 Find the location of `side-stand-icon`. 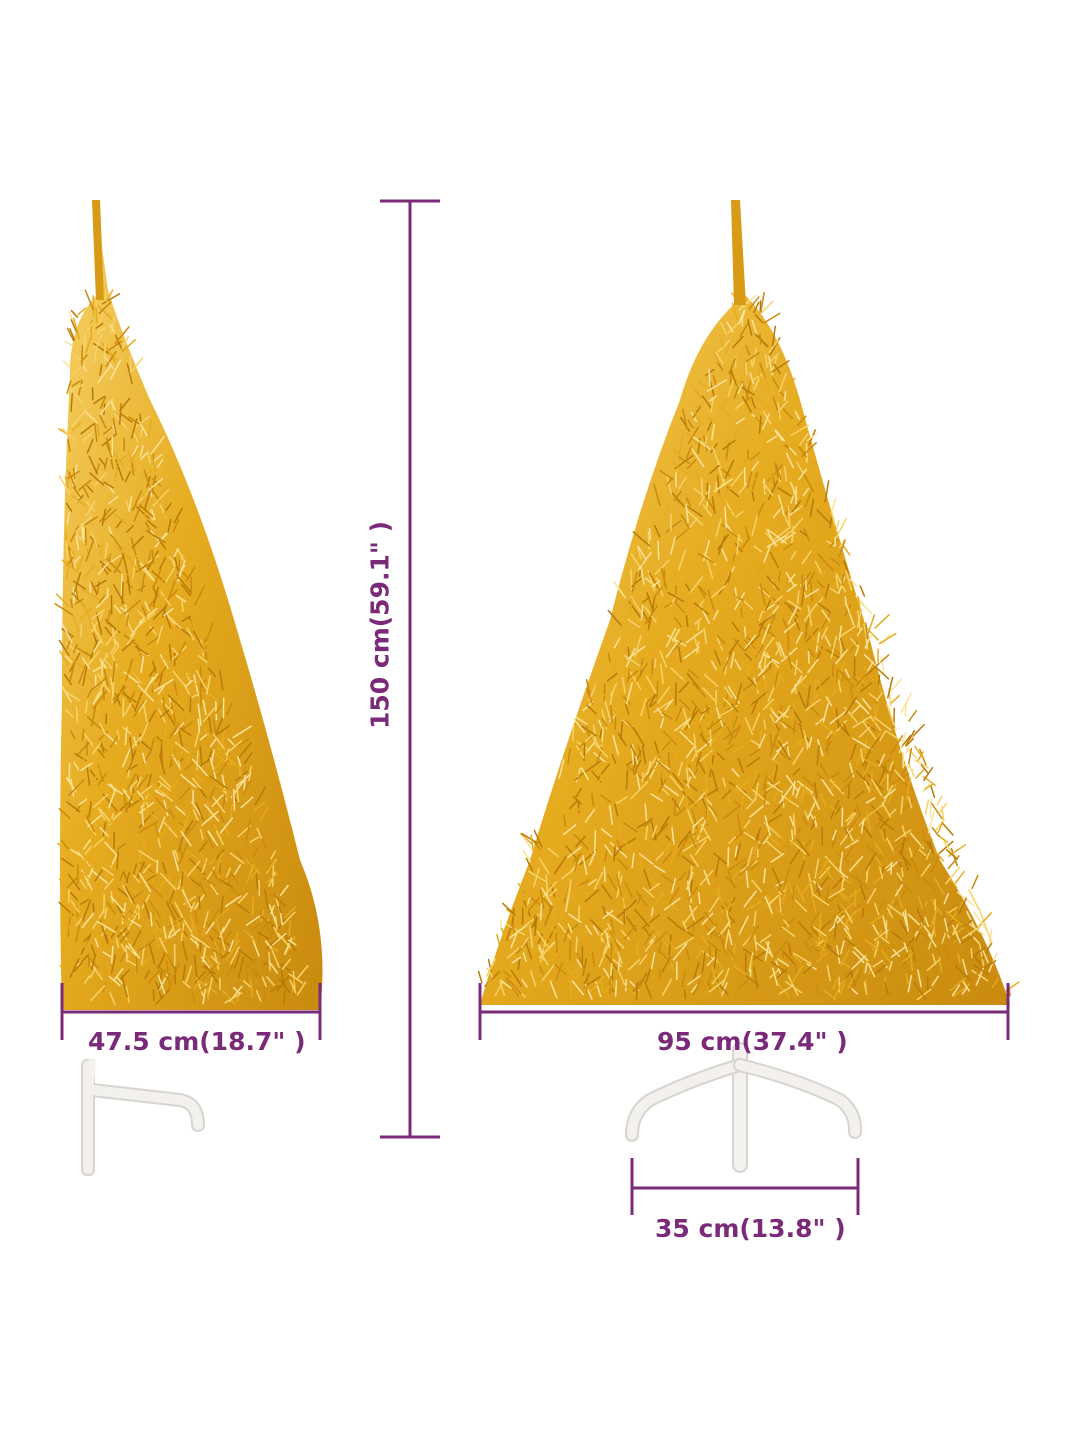

side-stand-icon is located at coordinates (140, 1117).